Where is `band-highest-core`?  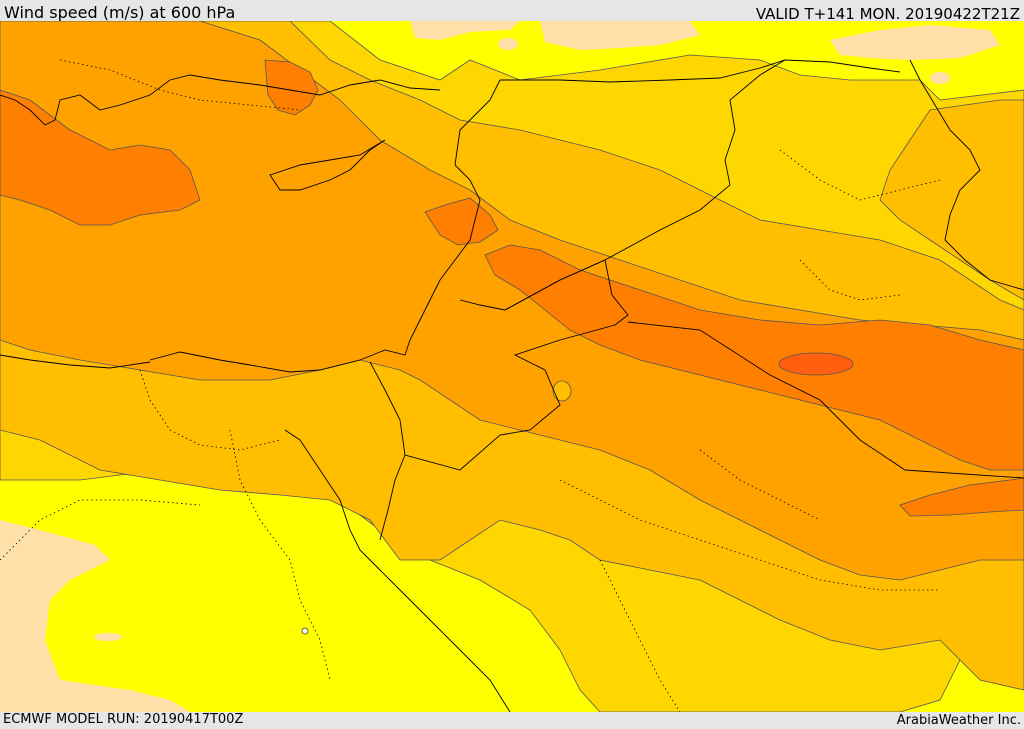 band-highest-core is located at coordinates (816, 364).